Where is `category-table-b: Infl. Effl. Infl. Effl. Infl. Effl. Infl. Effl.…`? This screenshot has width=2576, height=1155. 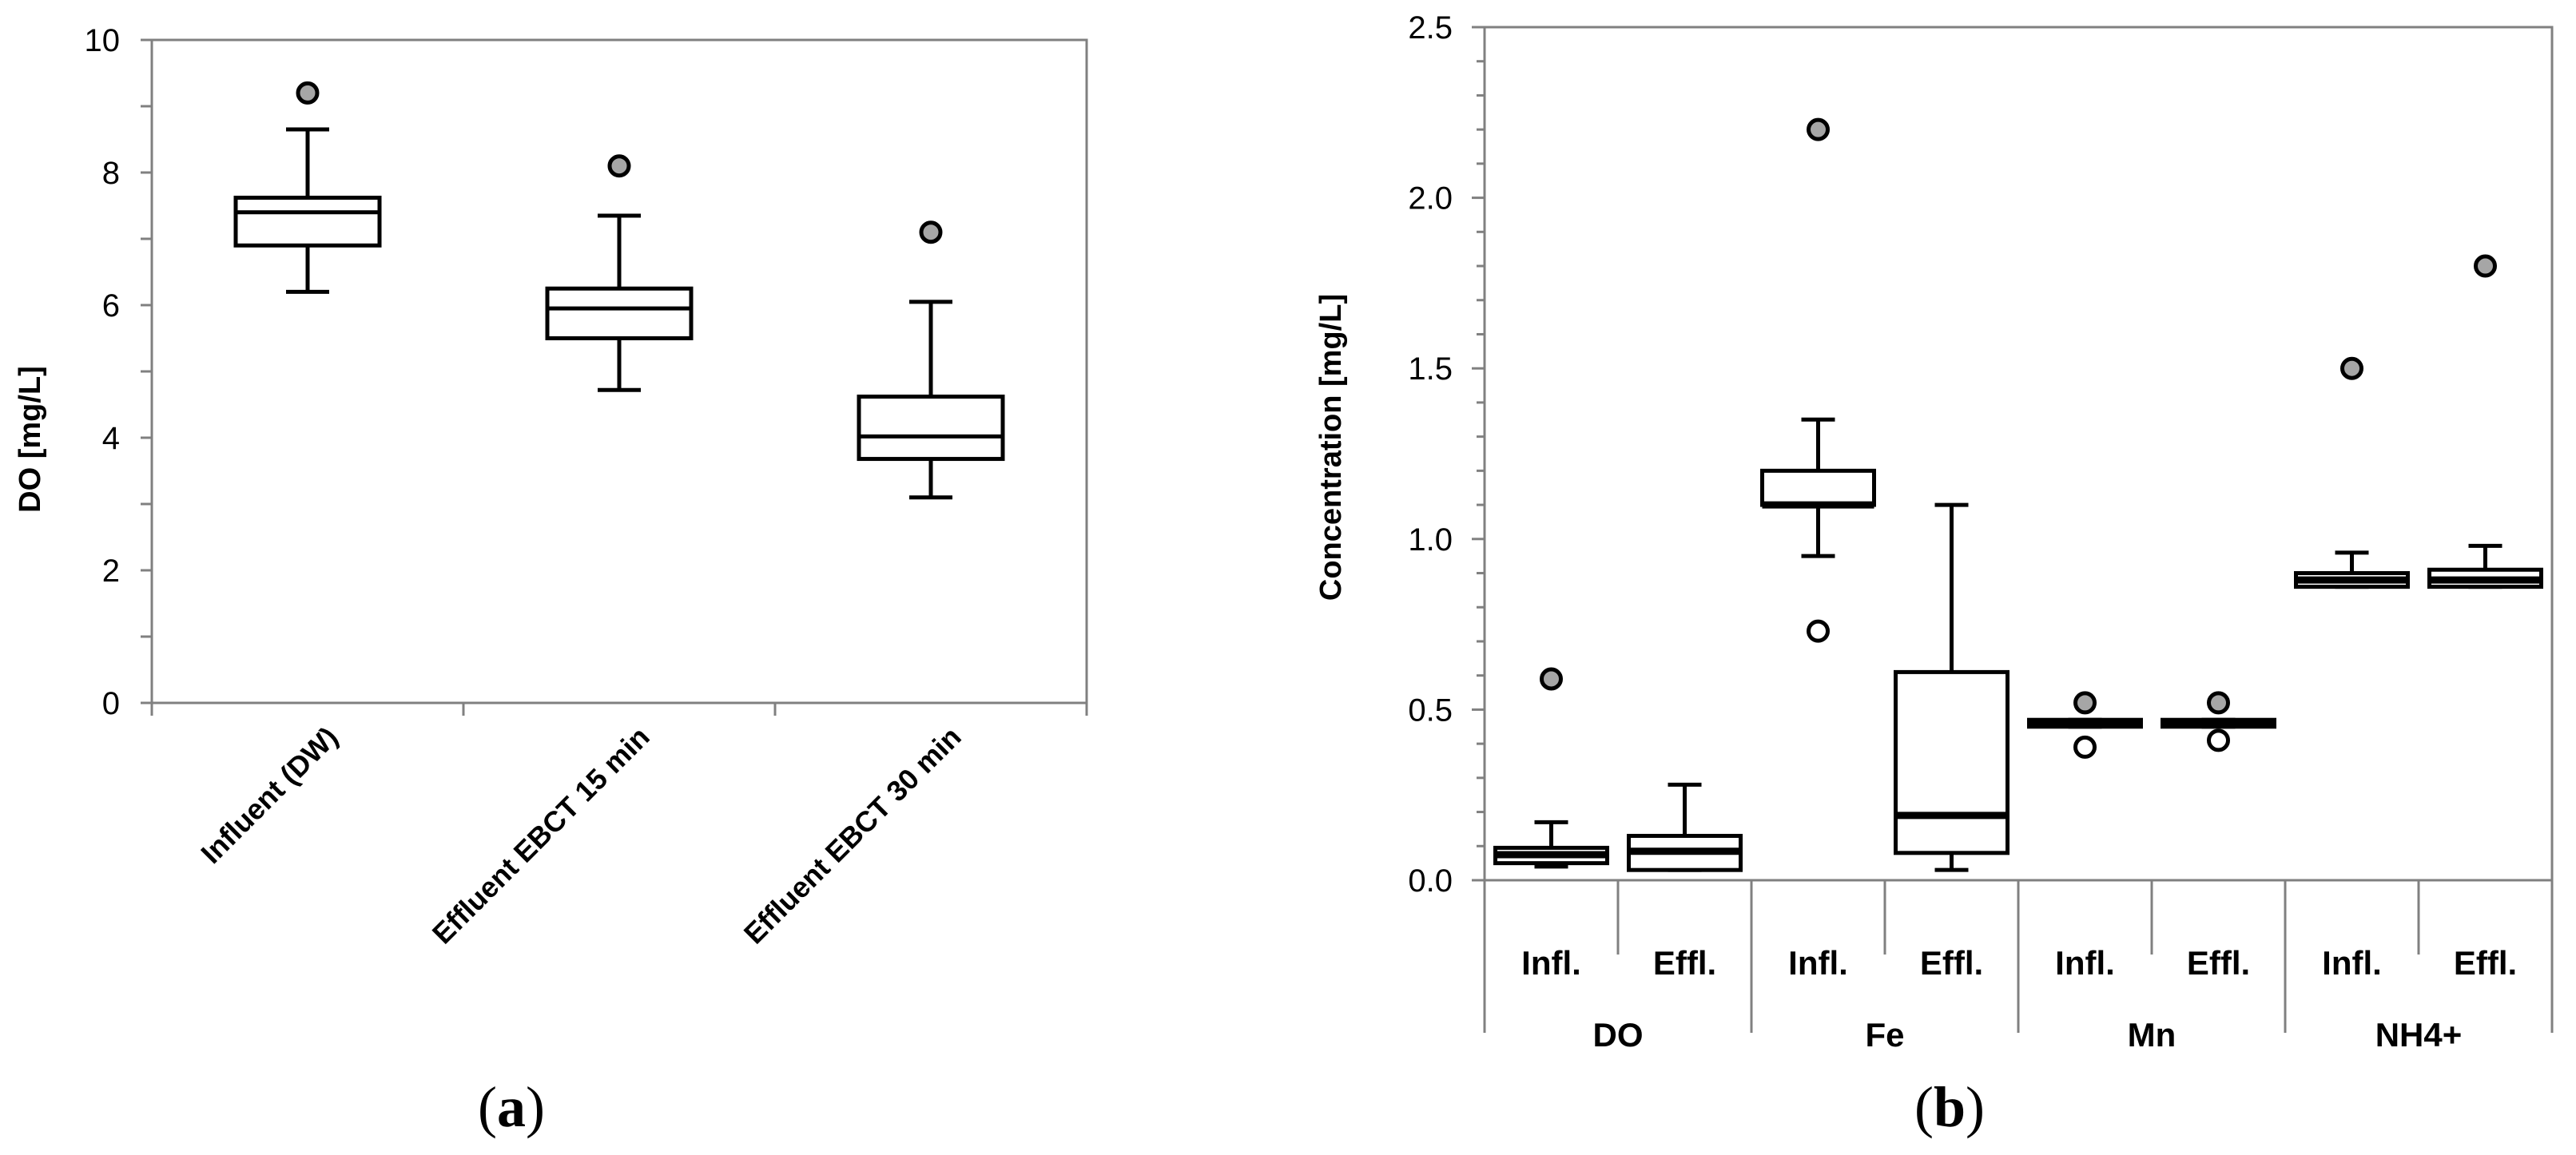
category-table-b: Infl. Effl. Infl. Effl. Infl. Effl. Infl. Effl.… is located at coordinates (2018, 967).